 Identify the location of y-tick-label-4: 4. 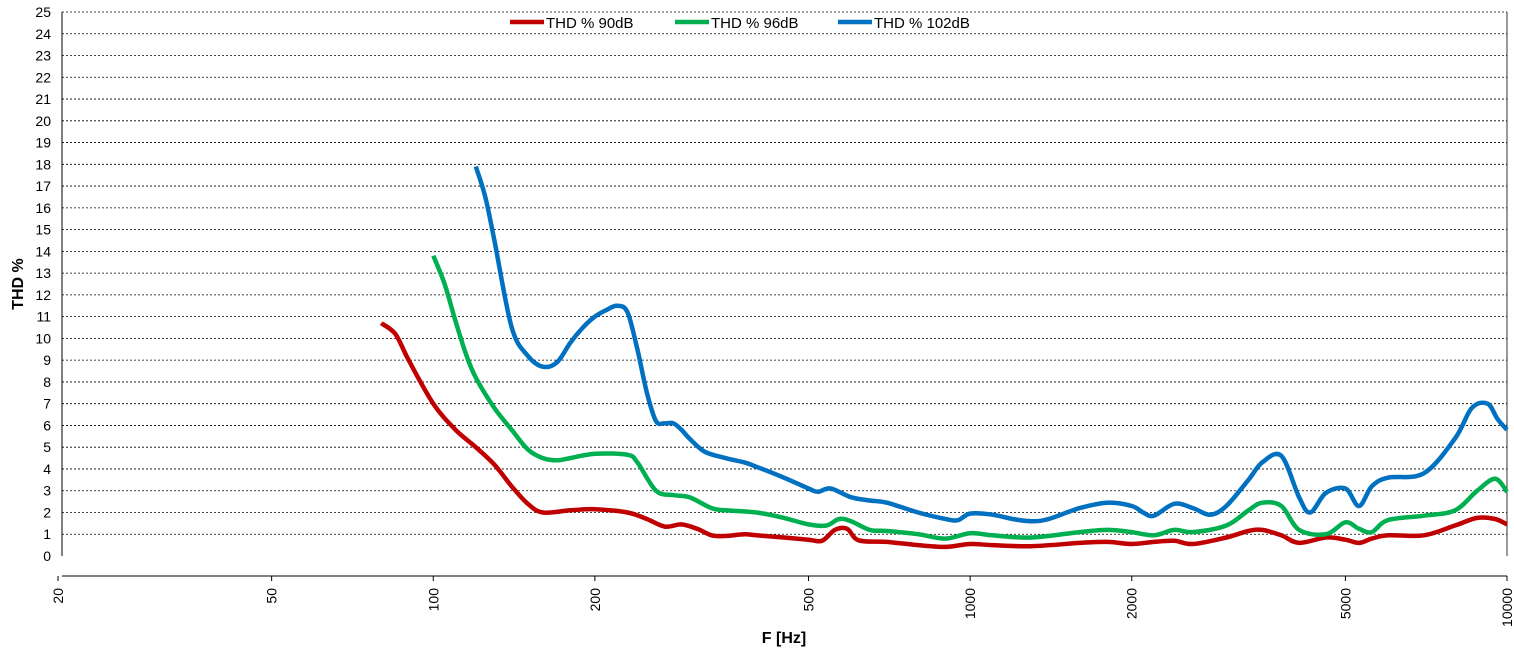
(47, 469).